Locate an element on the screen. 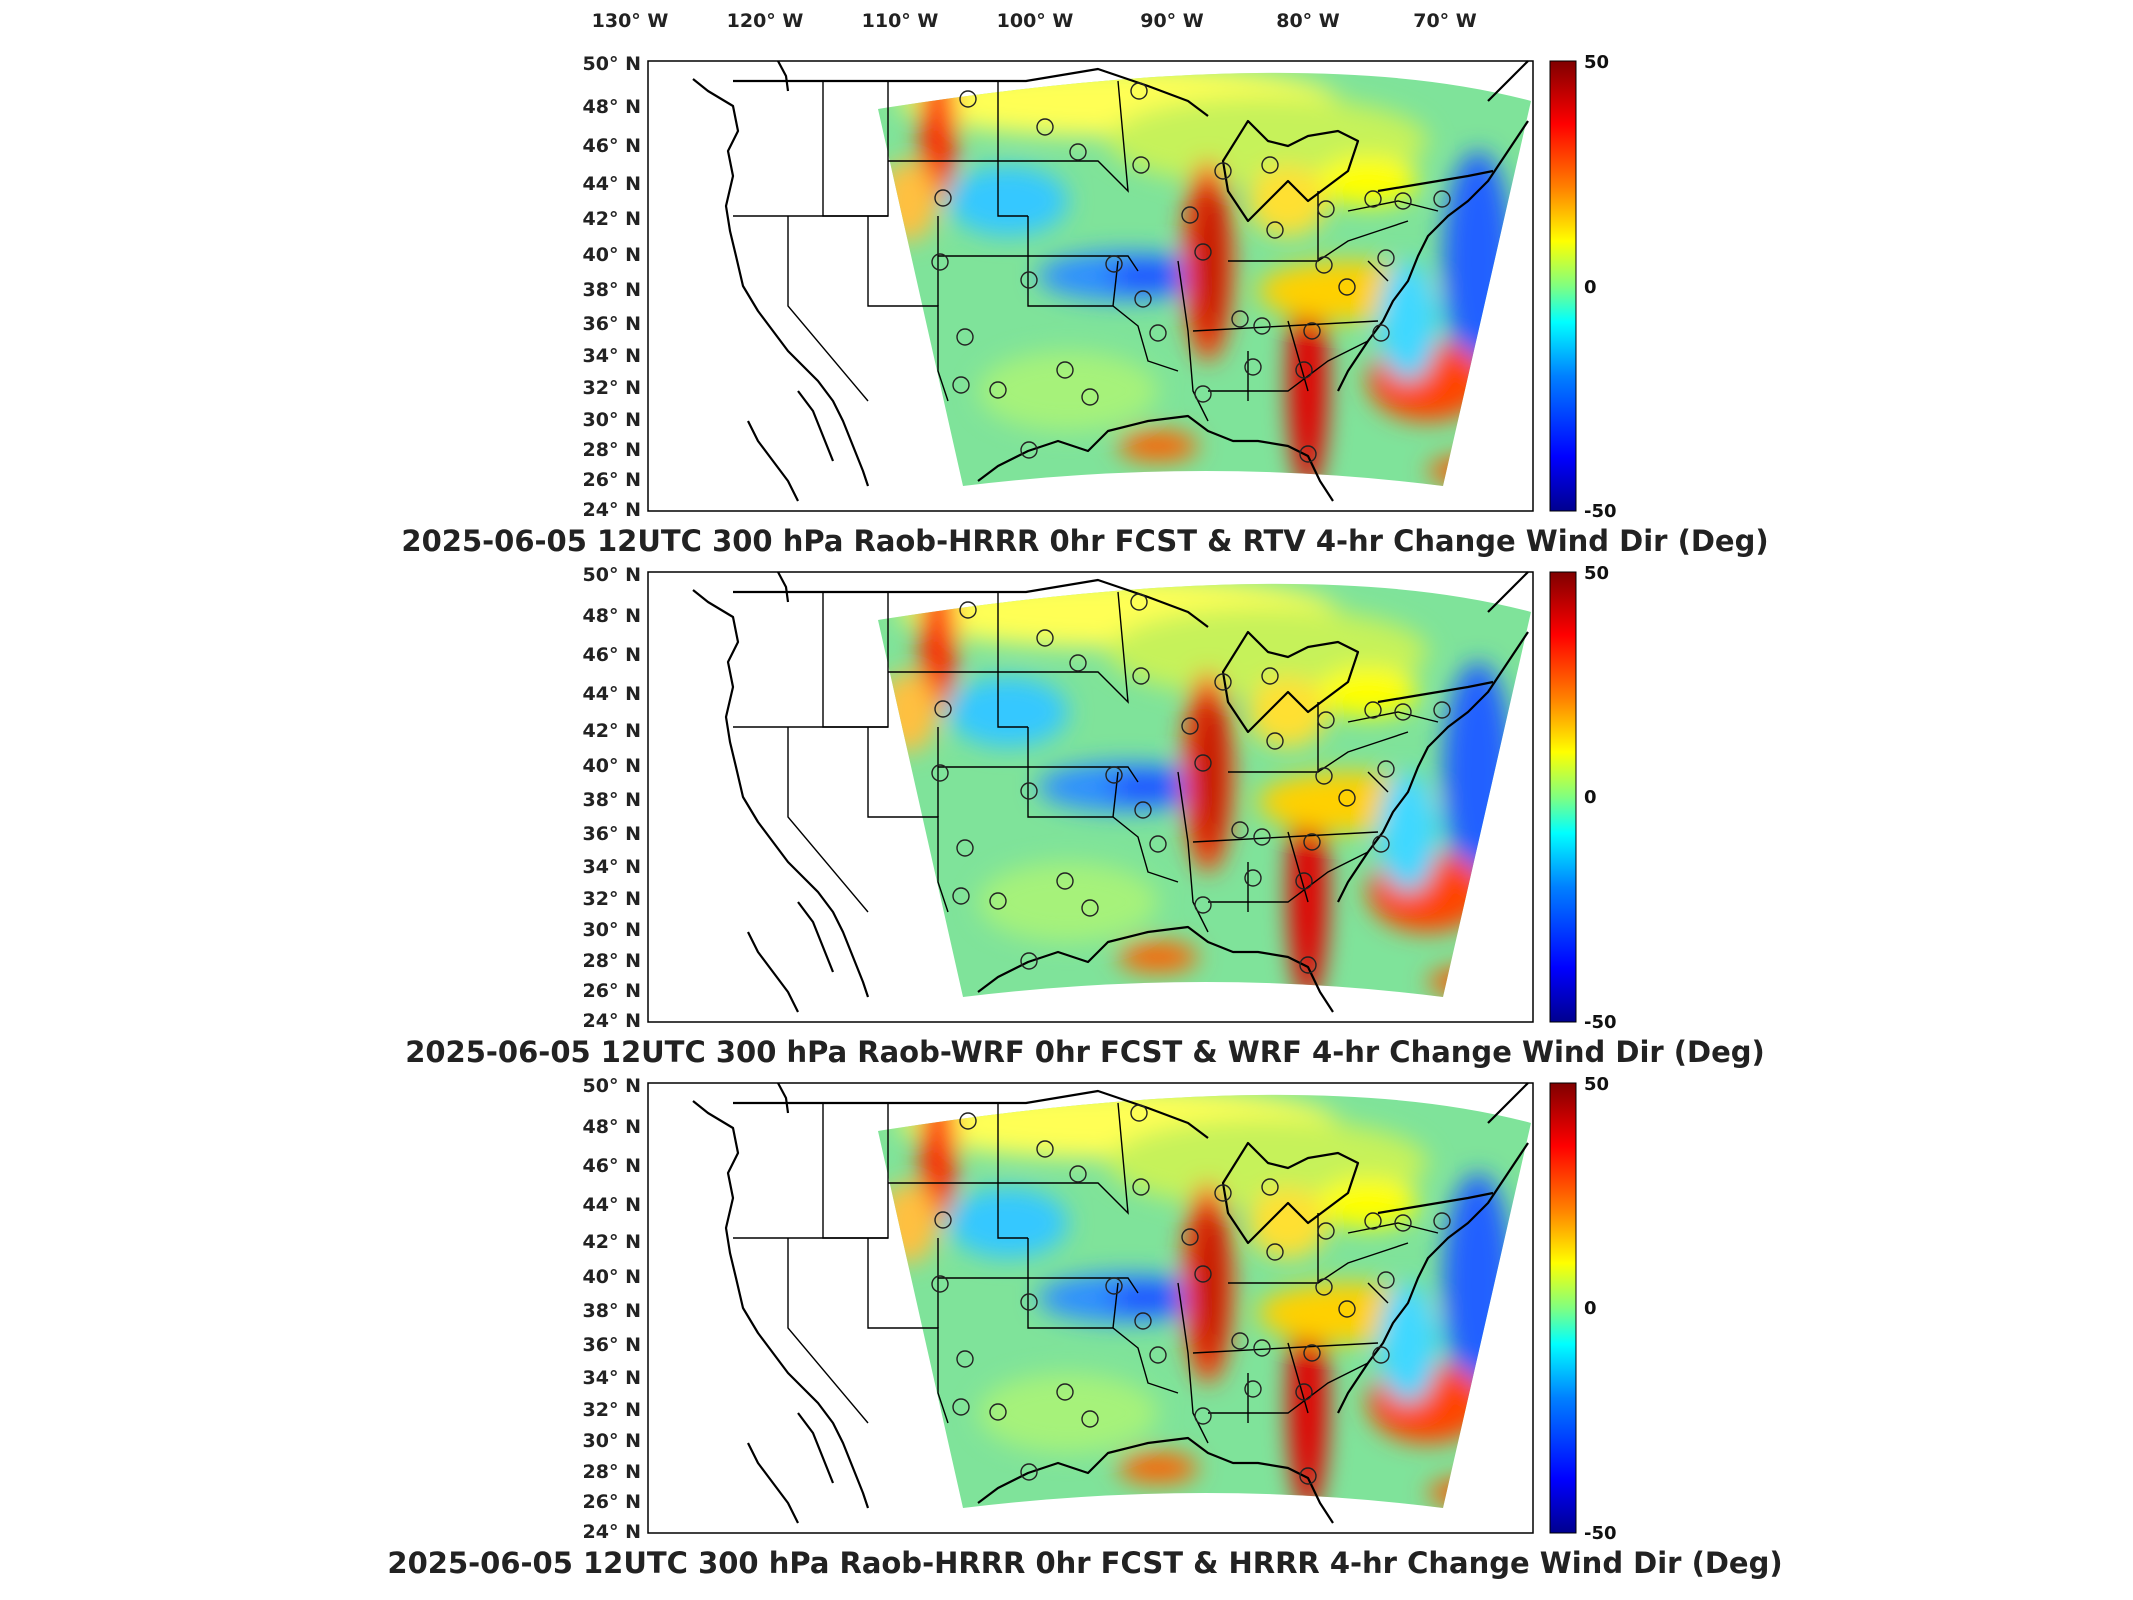 The image size is (2133, 1600). lon-label: 80° W is located at coordinates (1308, 21).